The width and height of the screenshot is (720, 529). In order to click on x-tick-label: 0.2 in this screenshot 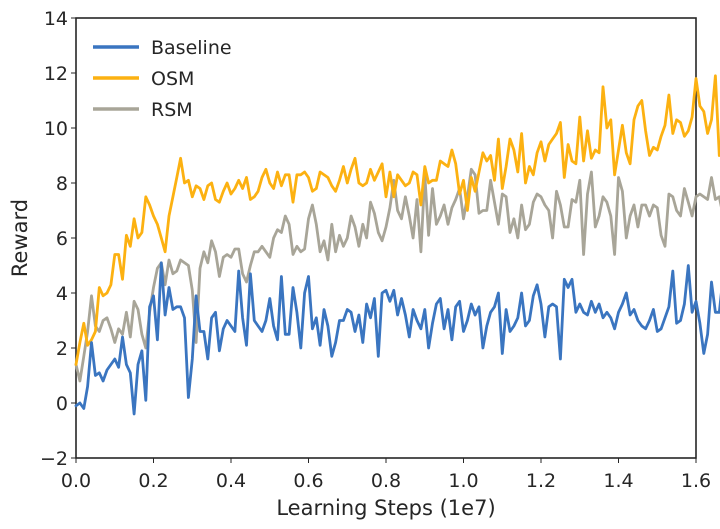, I will do `click(153, 481)`.